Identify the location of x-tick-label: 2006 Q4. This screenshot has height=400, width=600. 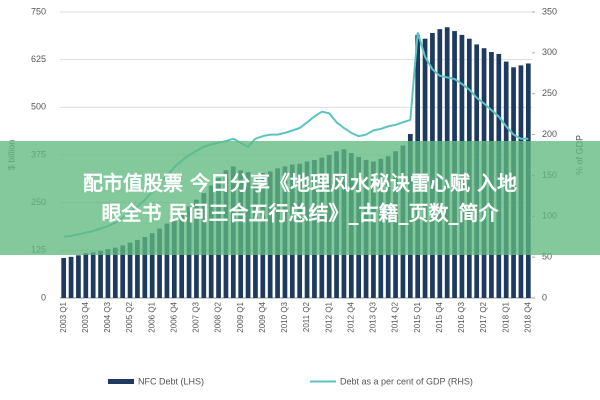
(173, 316).